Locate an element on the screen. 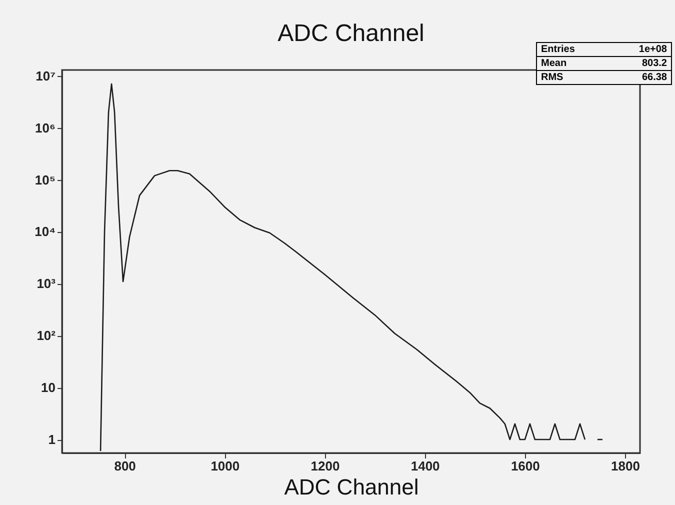 This screenshot has height=505, width=675. x-tick-label: 800 is located at coordinates (125, 466).